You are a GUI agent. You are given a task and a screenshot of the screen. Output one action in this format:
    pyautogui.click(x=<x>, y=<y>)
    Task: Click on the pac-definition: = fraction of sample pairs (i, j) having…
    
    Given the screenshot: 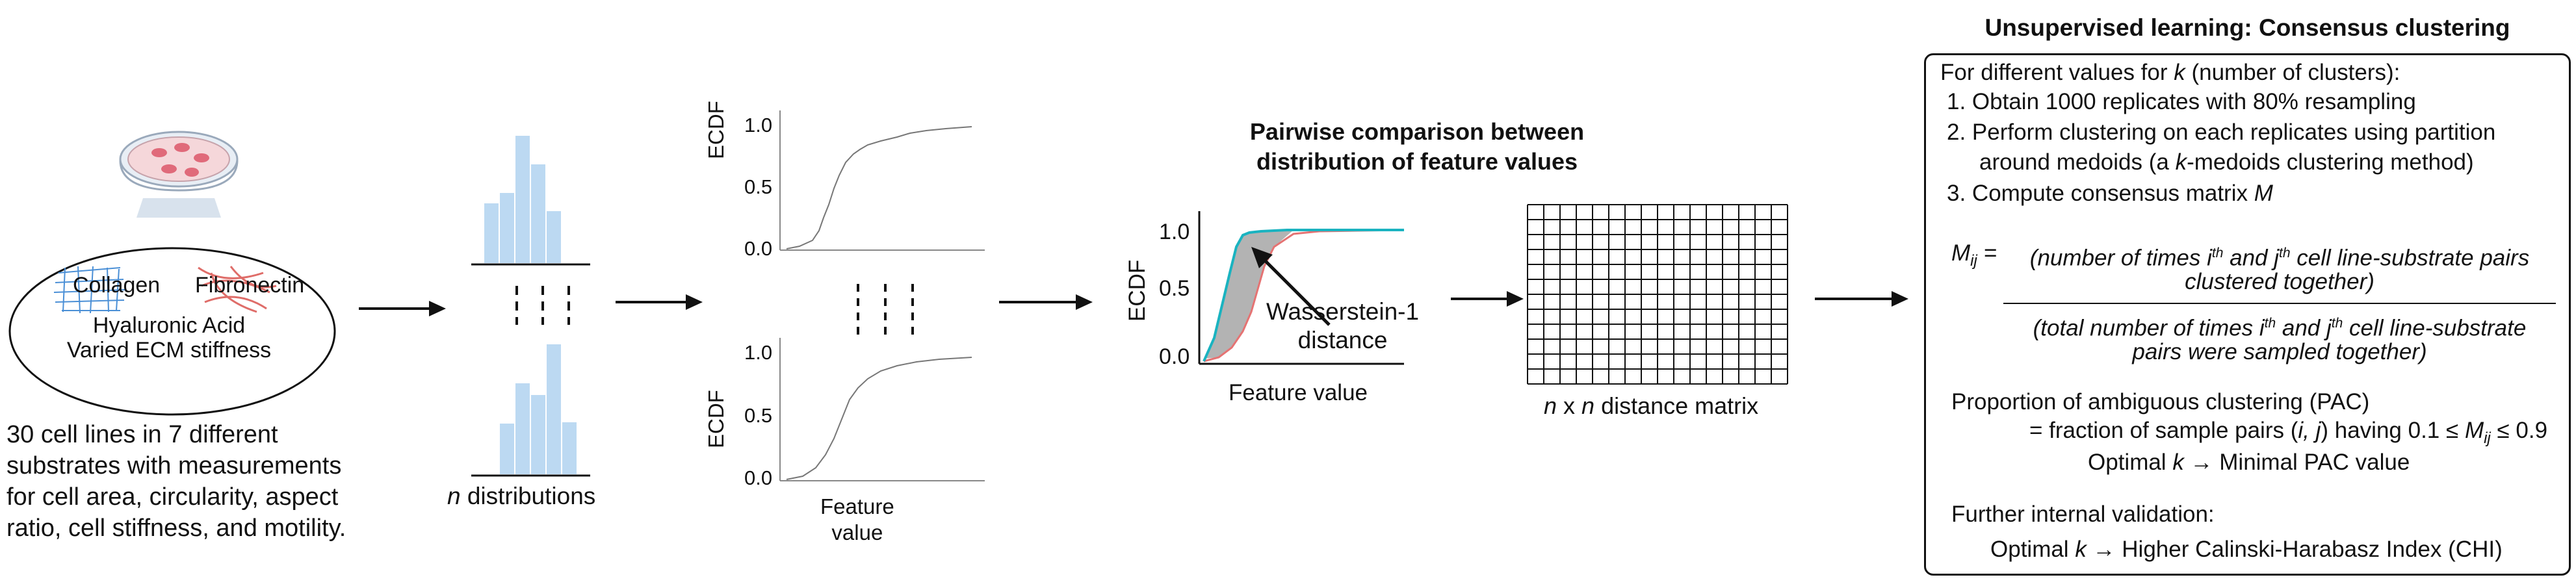 What is the action you would take?
    pyautogui.click(x=2288, y=432)
    